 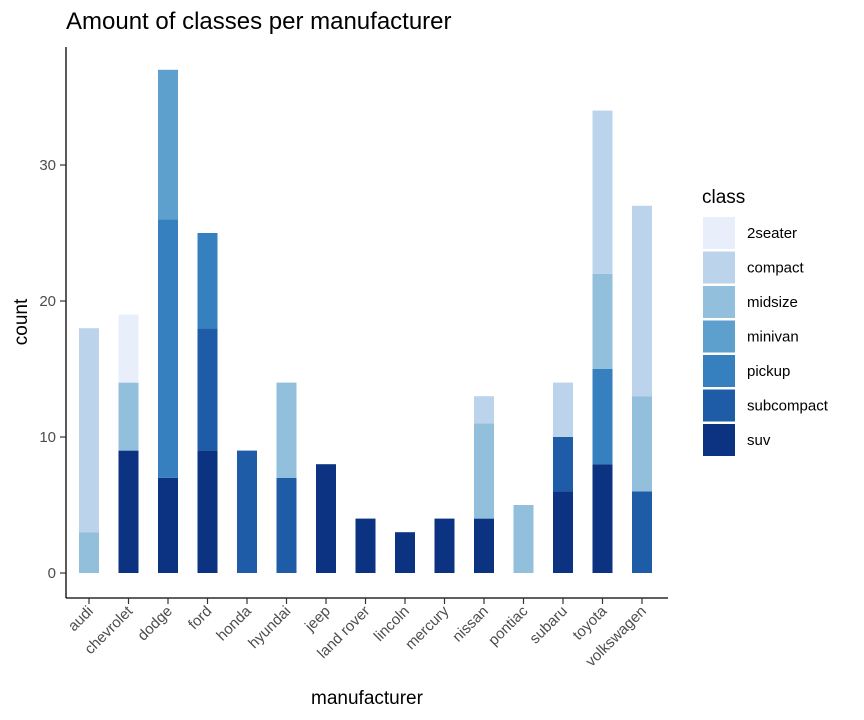 I want to click on bar-toyota-midsize, so click(x=602, y=321).